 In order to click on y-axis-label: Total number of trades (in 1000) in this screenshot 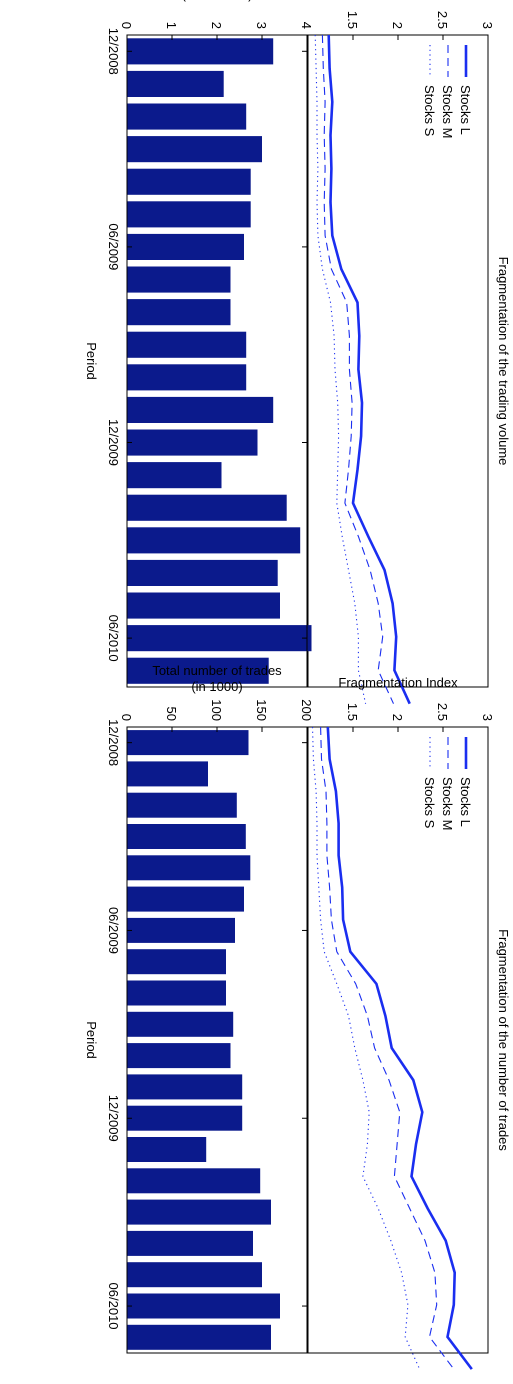, I will do `click(217, 678)`.